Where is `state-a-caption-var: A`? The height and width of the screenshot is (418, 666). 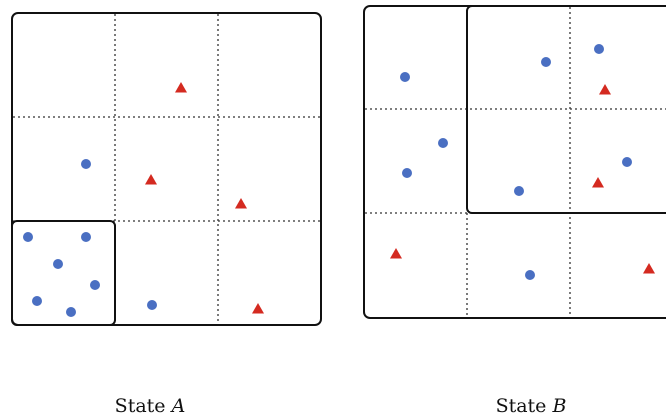
state-a-caption-var: A is located at coordinates (178, 406).